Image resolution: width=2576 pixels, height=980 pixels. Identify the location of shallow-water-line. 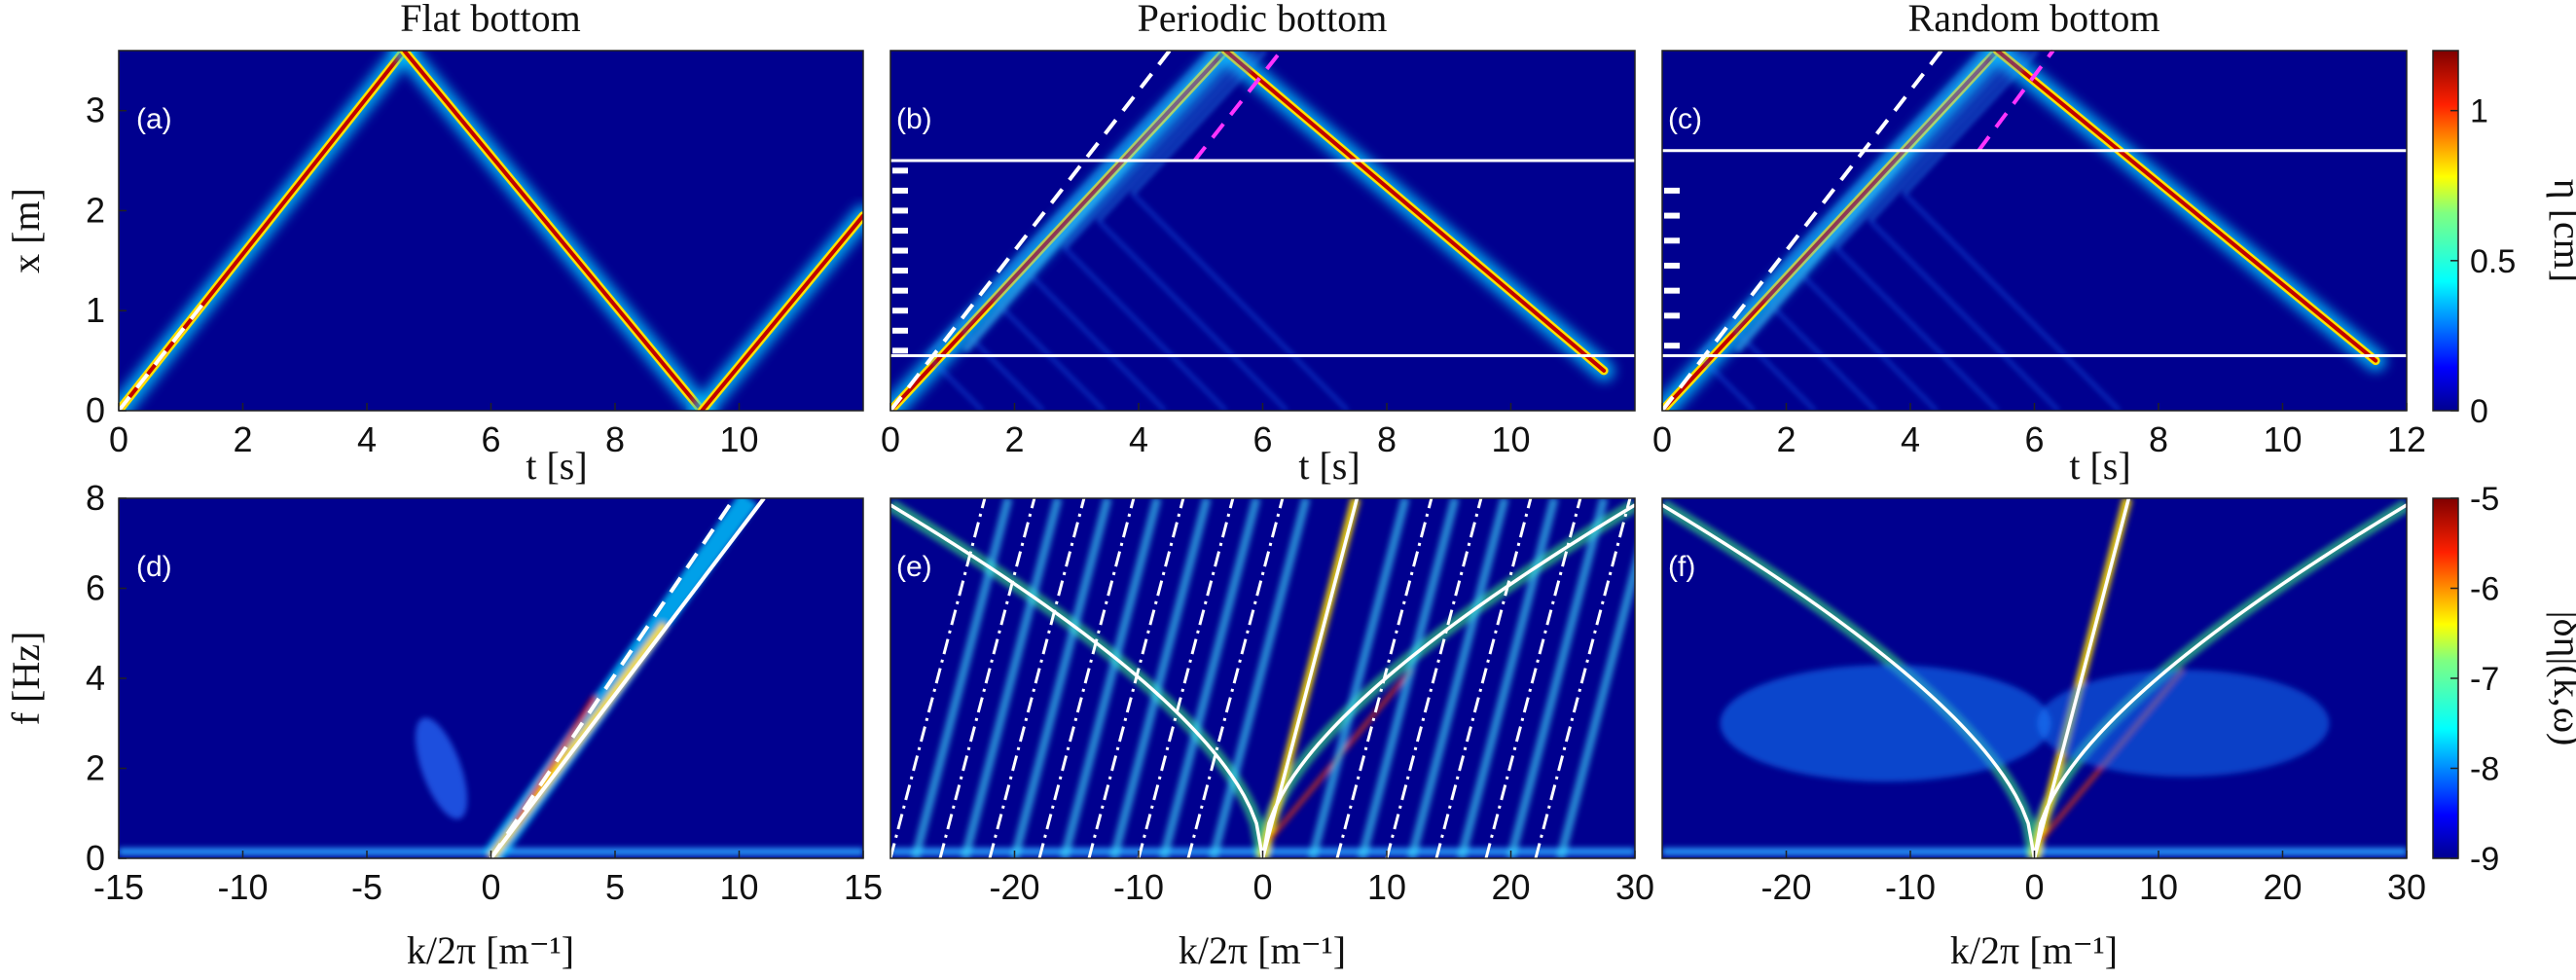
(2081, 678).